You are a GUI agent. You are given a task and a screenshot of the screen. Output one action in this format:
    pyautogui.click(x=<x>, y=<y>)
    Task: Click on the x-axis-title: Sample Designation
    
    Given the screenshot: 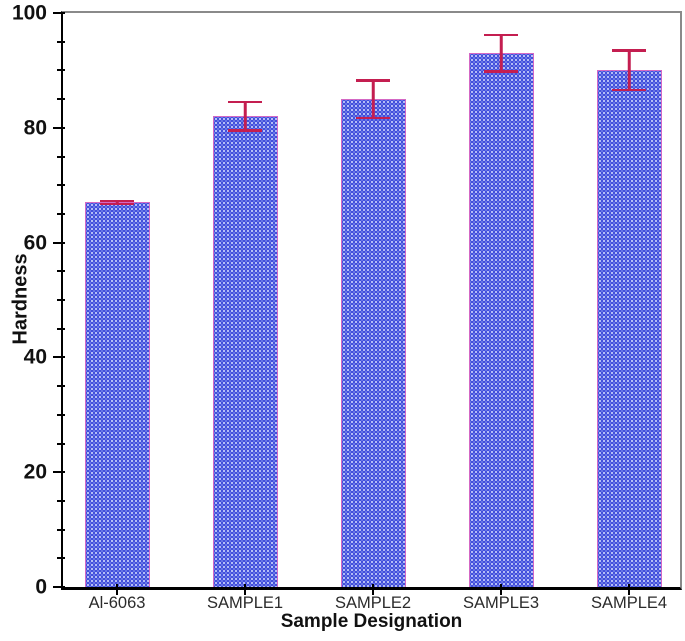 What is the action you would take?
    pyautogui.click(x=371, y=621)
    